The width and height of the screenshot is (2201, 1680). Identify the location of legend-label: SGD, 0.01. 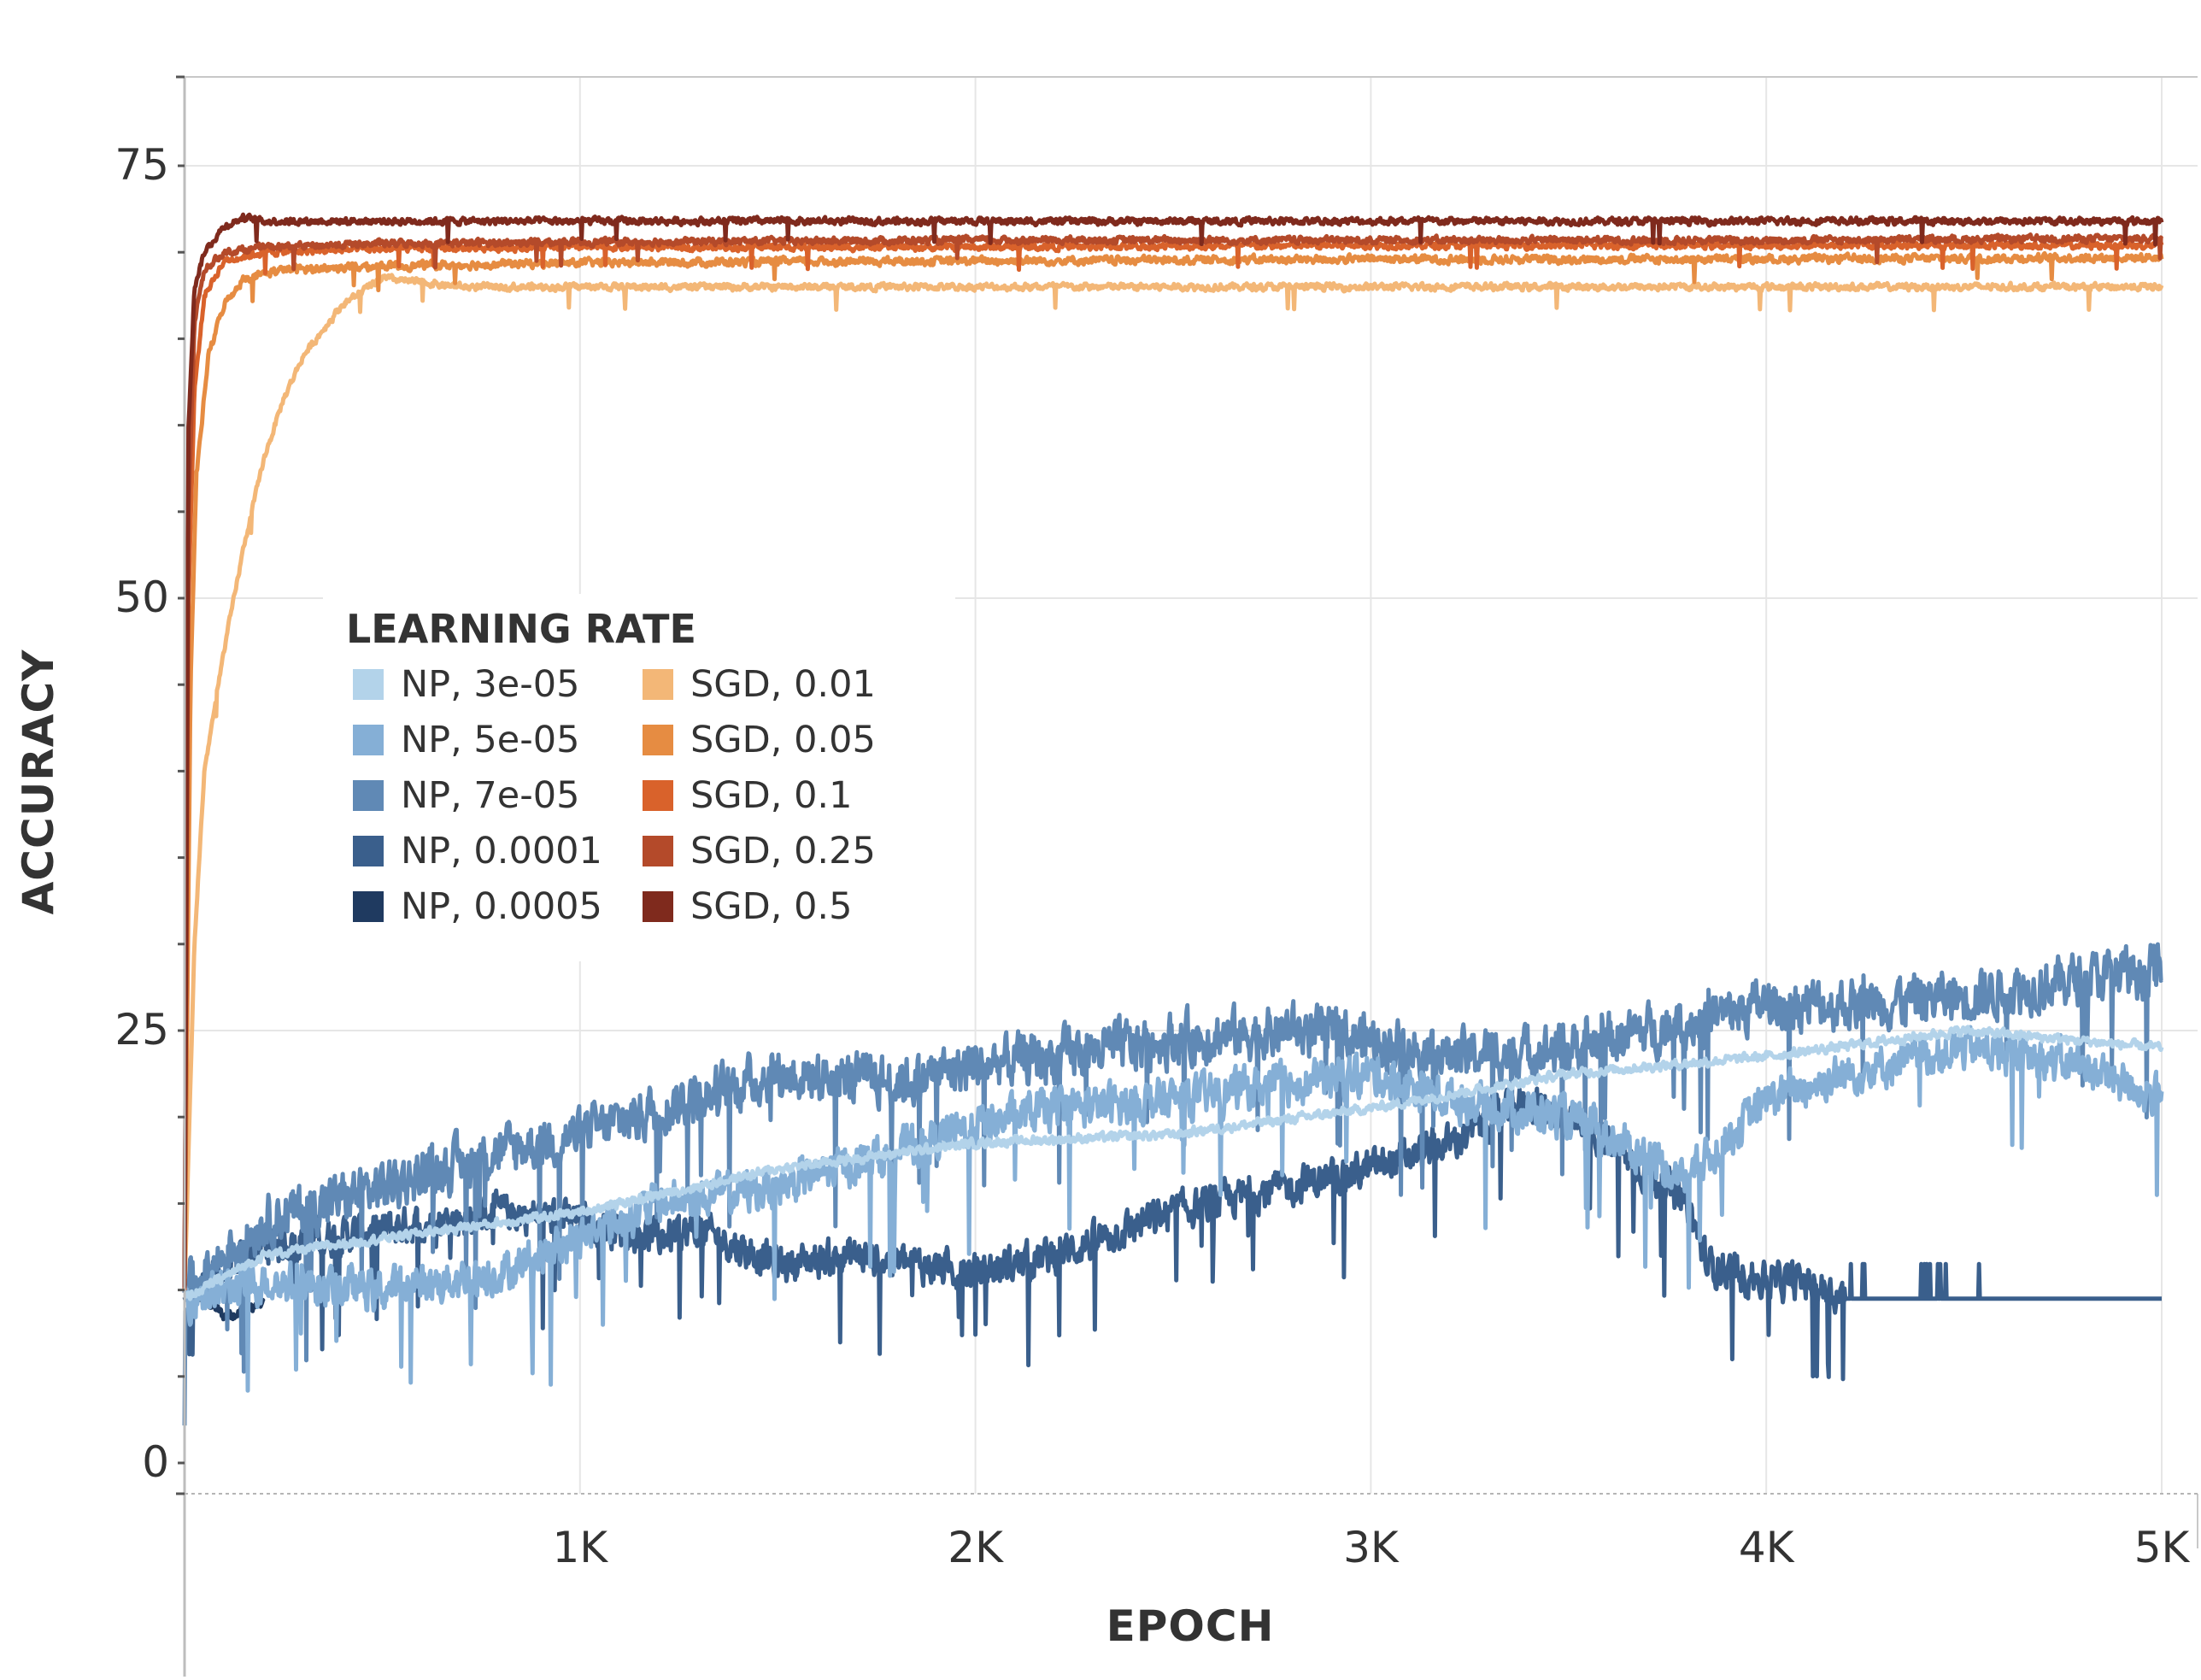
(783, 684).